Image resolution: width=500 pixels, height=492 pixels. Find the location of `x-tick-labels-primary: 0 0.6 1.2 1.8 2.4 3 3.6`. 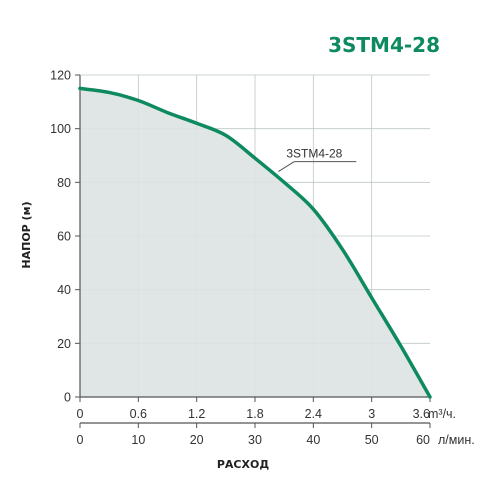

x-tick-labels-primary: 0 0.6 1.2 1.8 2.4 3 3.6 is located at coordinates (254, 414).